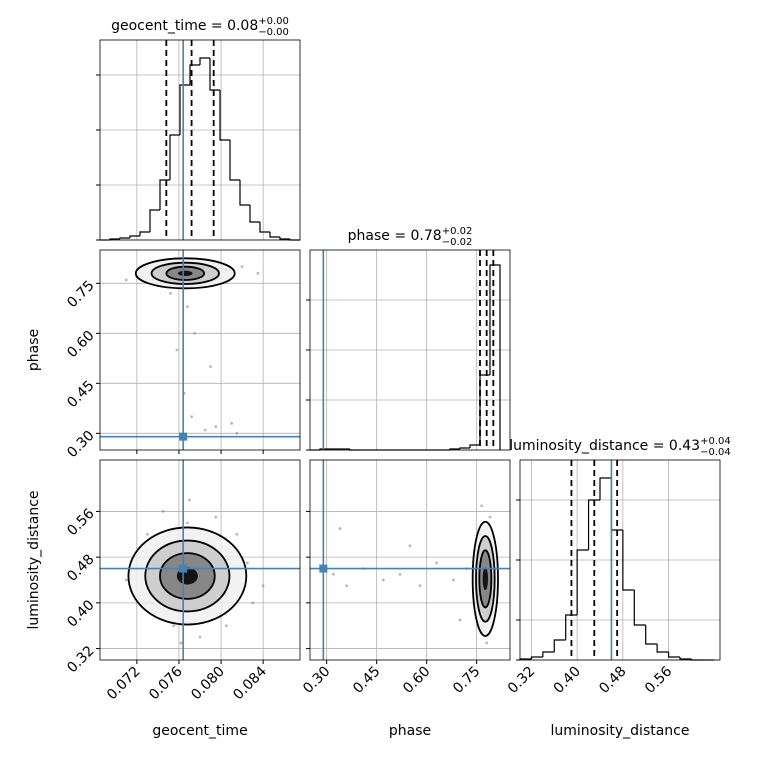 The image size is (760, 764). What do you see at coordinates (250, 683) in the screenshot?
I see `x-tick-label: 0.084` at bounding box center [250, 683].